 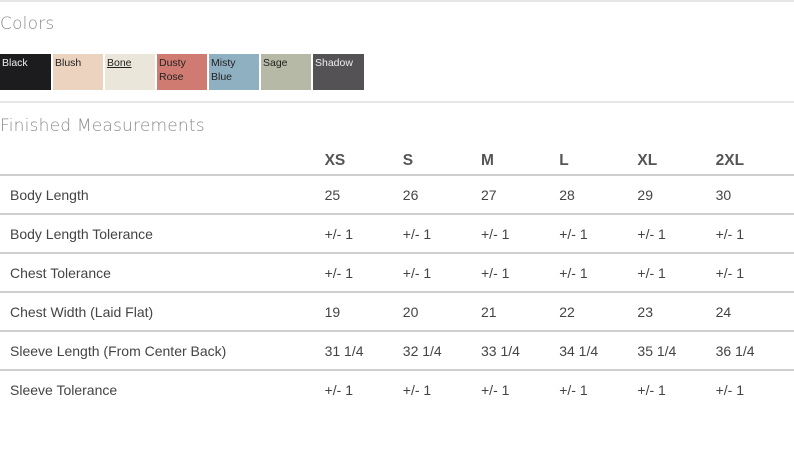 I want to click on swatch-sage: Sage, so click(x=286, y=72).